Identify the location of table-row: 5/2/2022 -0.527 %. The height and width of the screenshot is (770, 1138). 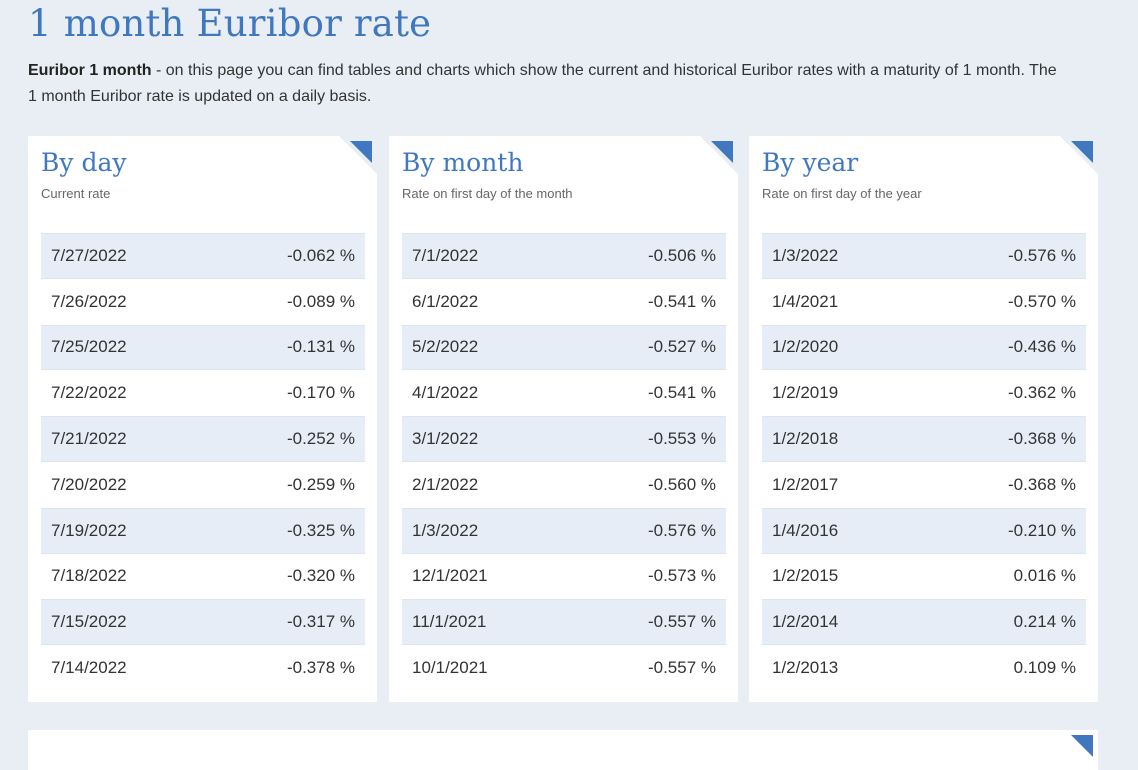
(564, 347).